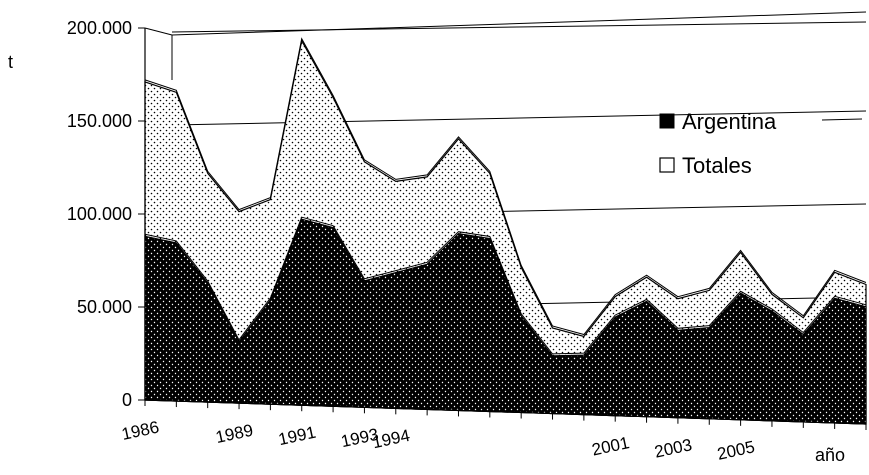 The height and width of the screenshot is (475, 869). What do you see at coordinates (297, 436) in the screenshot?
I see `x-tick-label: 1991` at bounding box center [297, 436].